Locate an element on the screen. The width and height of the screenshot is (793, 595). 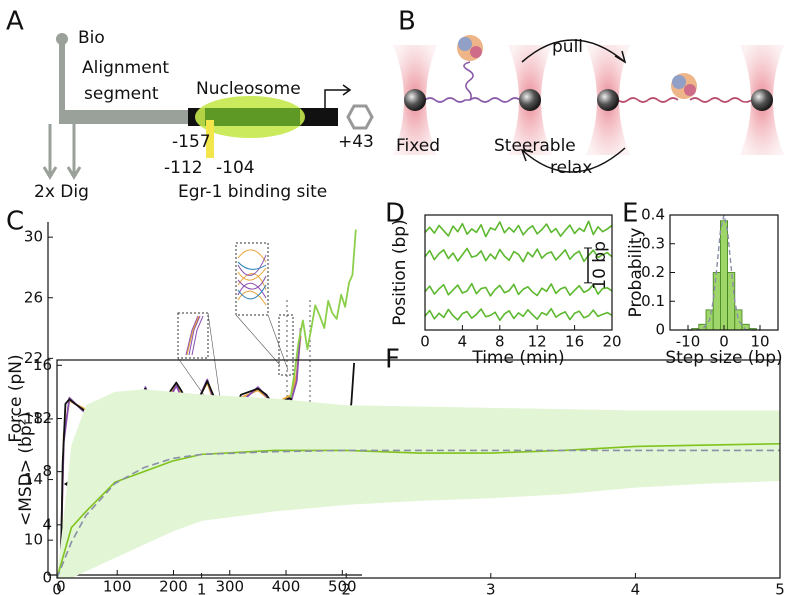
label: 2x Dig is located at coordinates (61, 192).